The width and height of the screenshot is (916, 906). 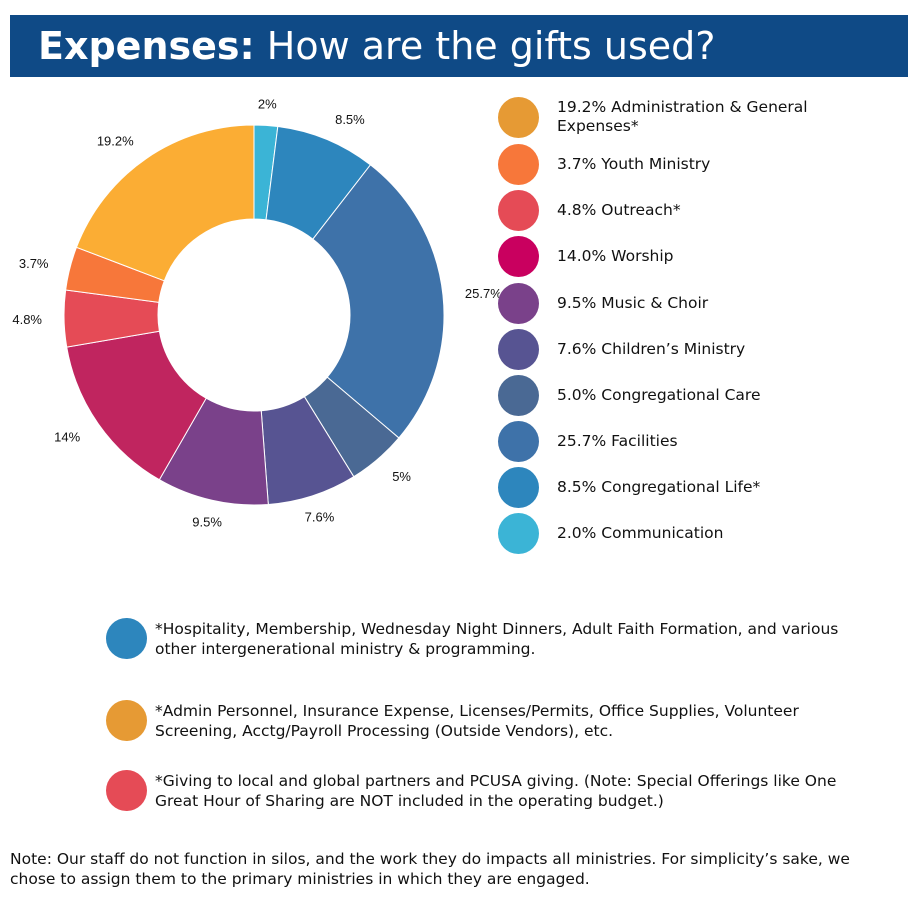 I want to click on legend-label: 4.8% Outreach*, so click(x=619, y=209).